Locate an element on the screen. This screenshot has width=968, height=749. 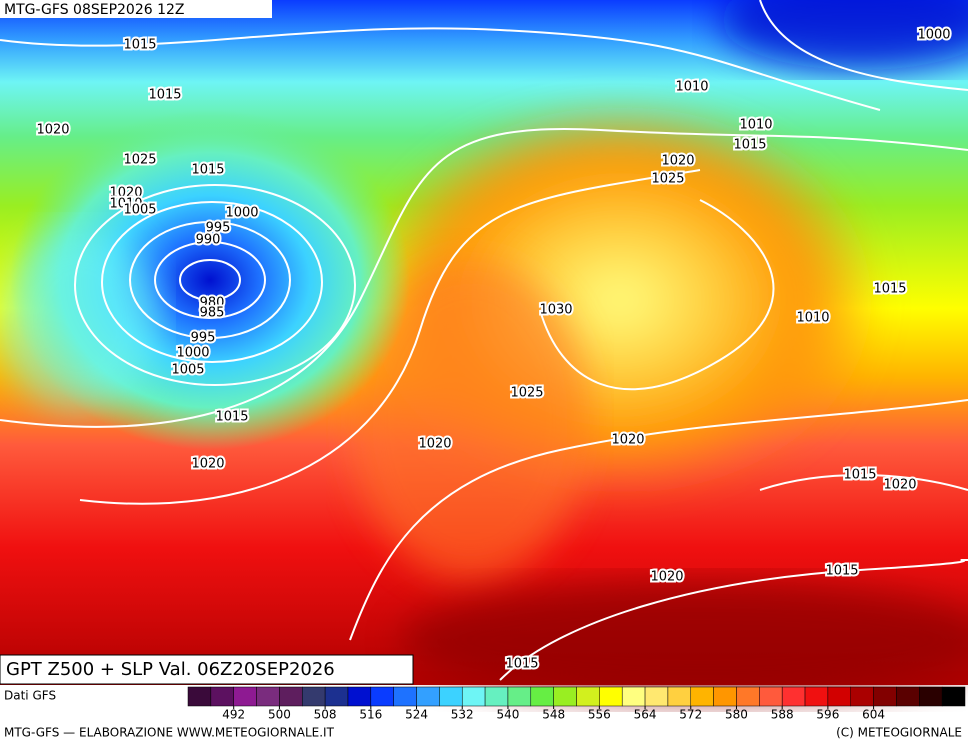
header-box is located at coordinates (136, 9).